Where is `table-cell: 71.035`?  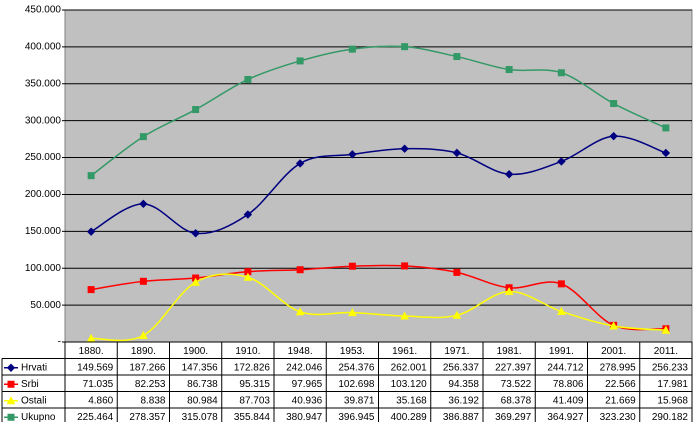
table-cell: 71.035 is located at coordinates (98, 384).